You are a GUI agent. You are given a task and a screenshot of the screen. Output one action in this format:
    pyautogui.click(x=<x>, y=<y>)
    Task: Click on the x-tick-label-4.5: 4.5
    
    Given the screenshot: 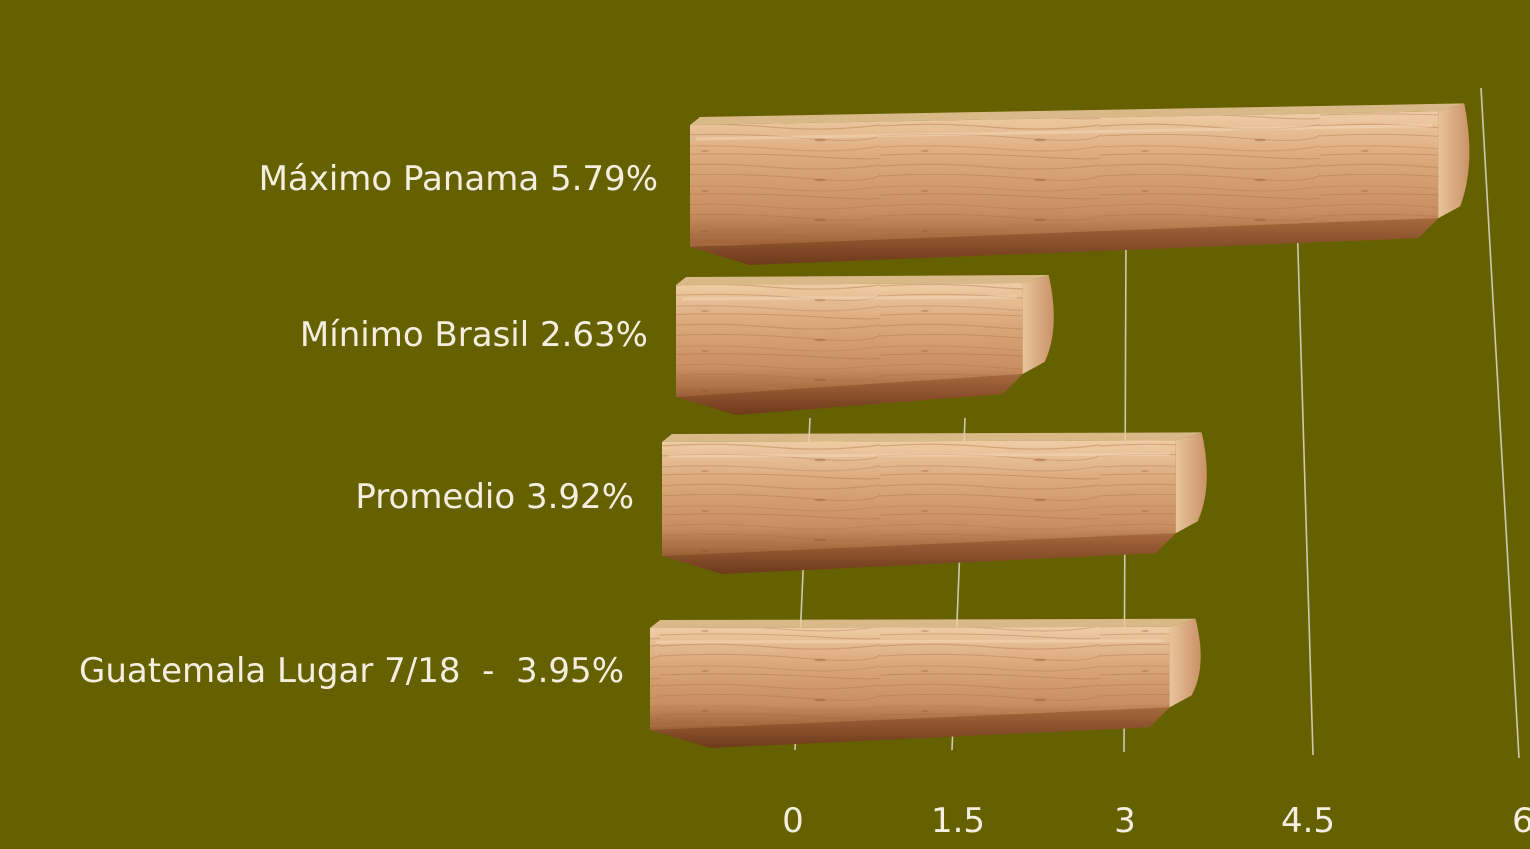 What is the action you would take?
    pyautogui.click(x=1308, y=821)
    